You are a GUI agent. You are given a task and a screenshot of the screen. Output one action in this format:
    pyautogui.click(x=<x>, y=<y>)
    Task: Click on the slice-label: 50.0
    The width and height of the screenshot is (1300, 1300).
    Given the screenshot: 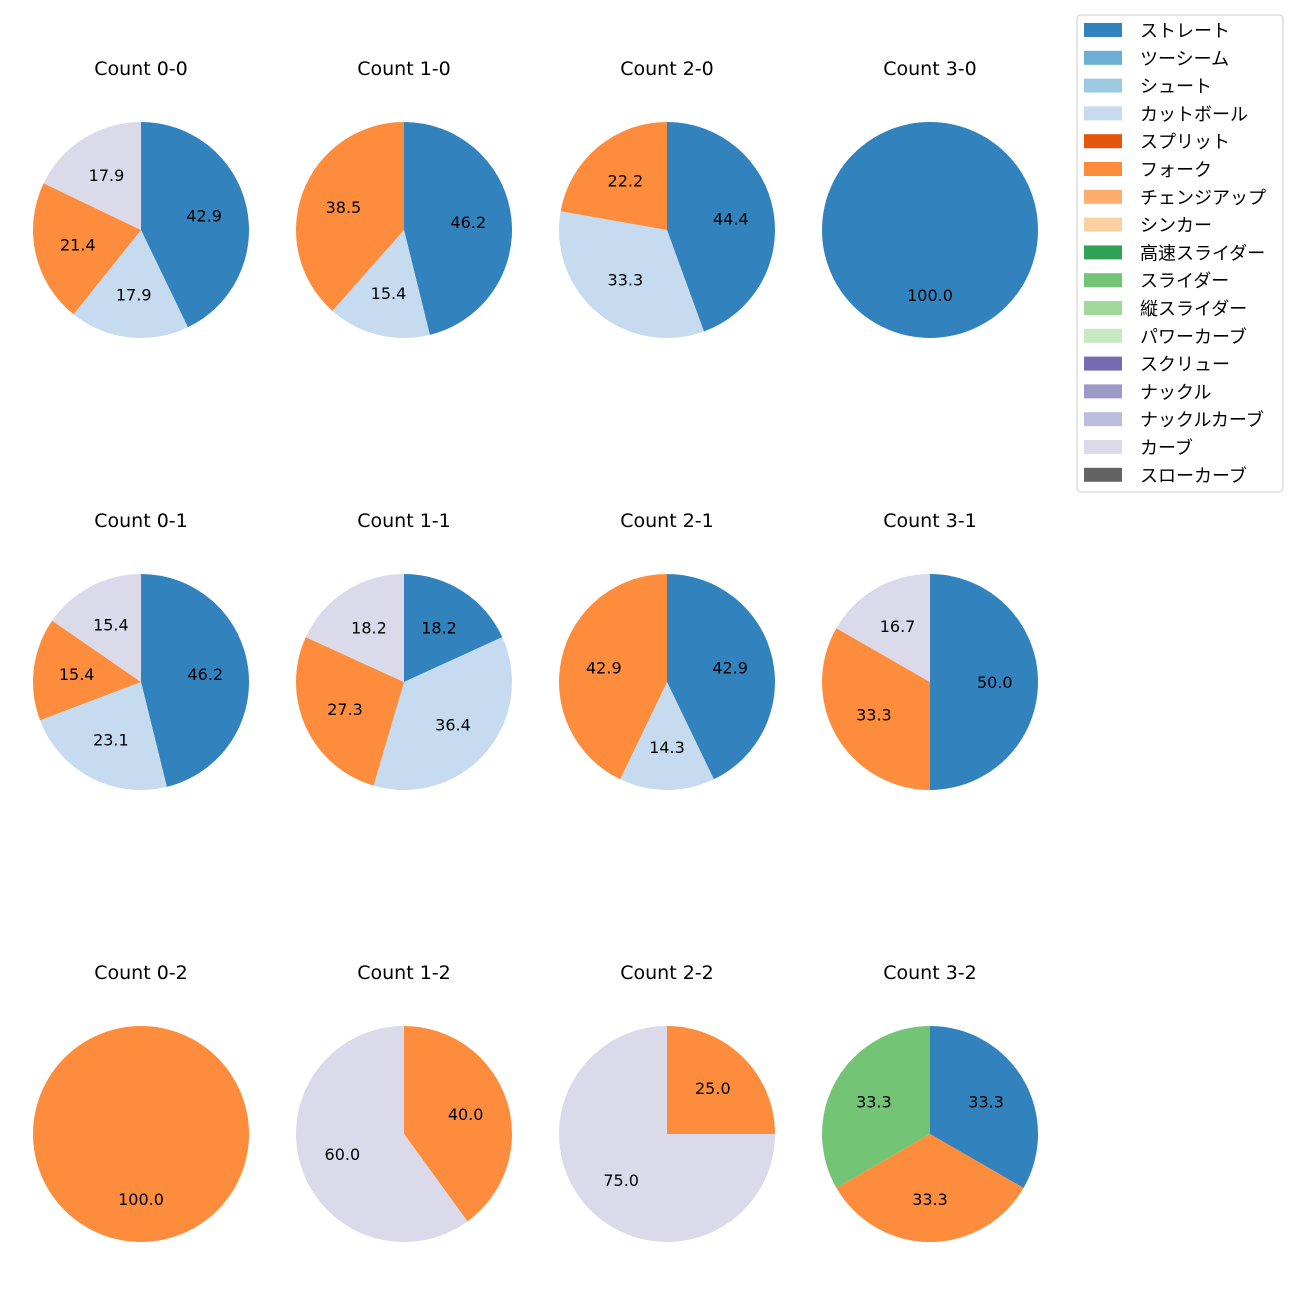 What is the action you would take?
    pyautogui.click(x=995, y=682)
    